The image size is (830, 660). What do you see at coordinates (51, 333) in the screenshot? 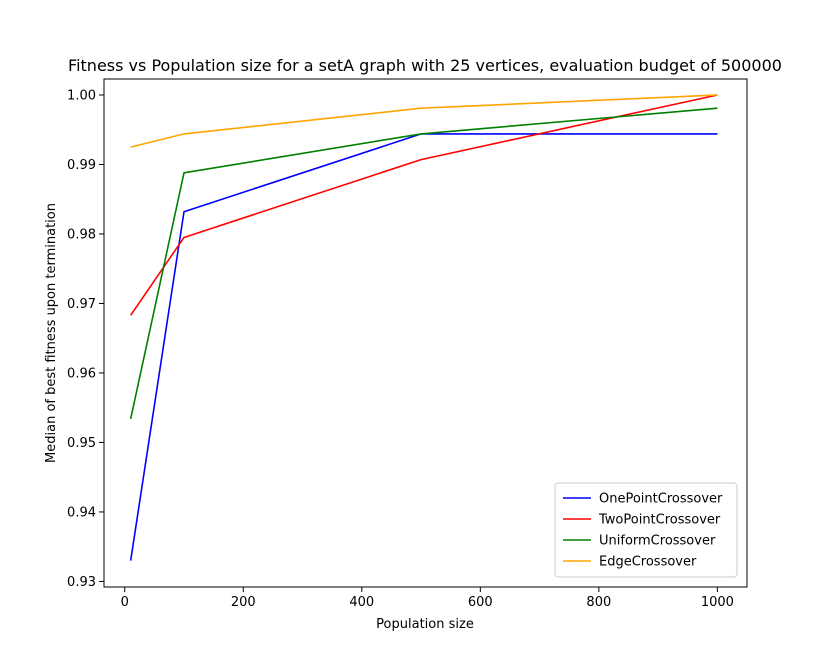
I see `y-axis-label: Median of best fitness upon termination` at bounding box center [51, 333].